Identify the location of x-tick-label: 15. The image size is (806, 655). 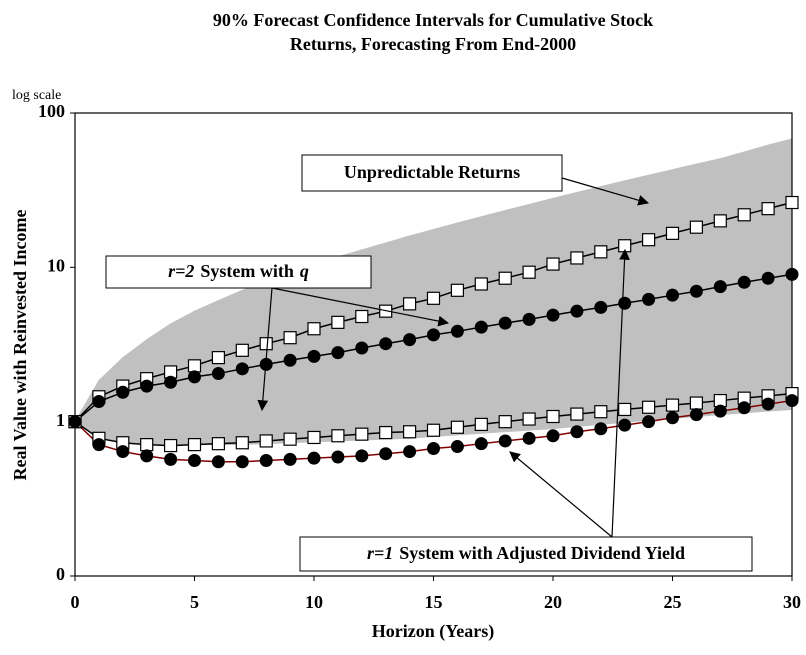
(434, 602).